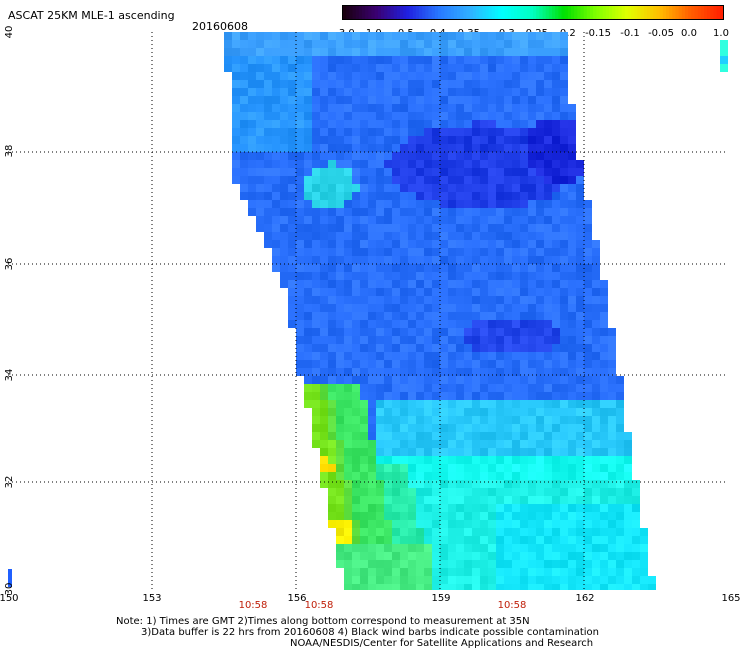  I want to click on colorbar-label: -0.15, so click(598, 33).